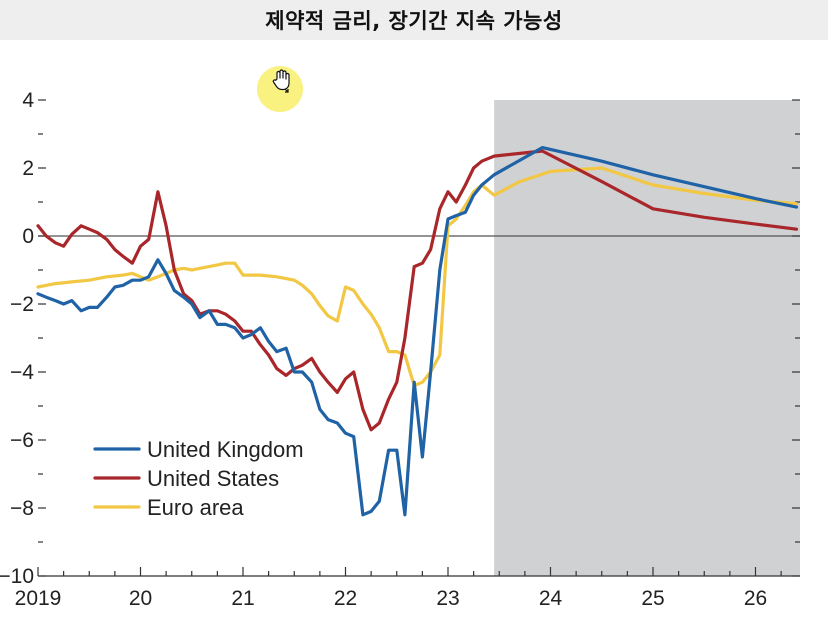  Describe the element at coordinates (213, 478) in the screenshot. I see `legend-label-united-states: United States` at that location.